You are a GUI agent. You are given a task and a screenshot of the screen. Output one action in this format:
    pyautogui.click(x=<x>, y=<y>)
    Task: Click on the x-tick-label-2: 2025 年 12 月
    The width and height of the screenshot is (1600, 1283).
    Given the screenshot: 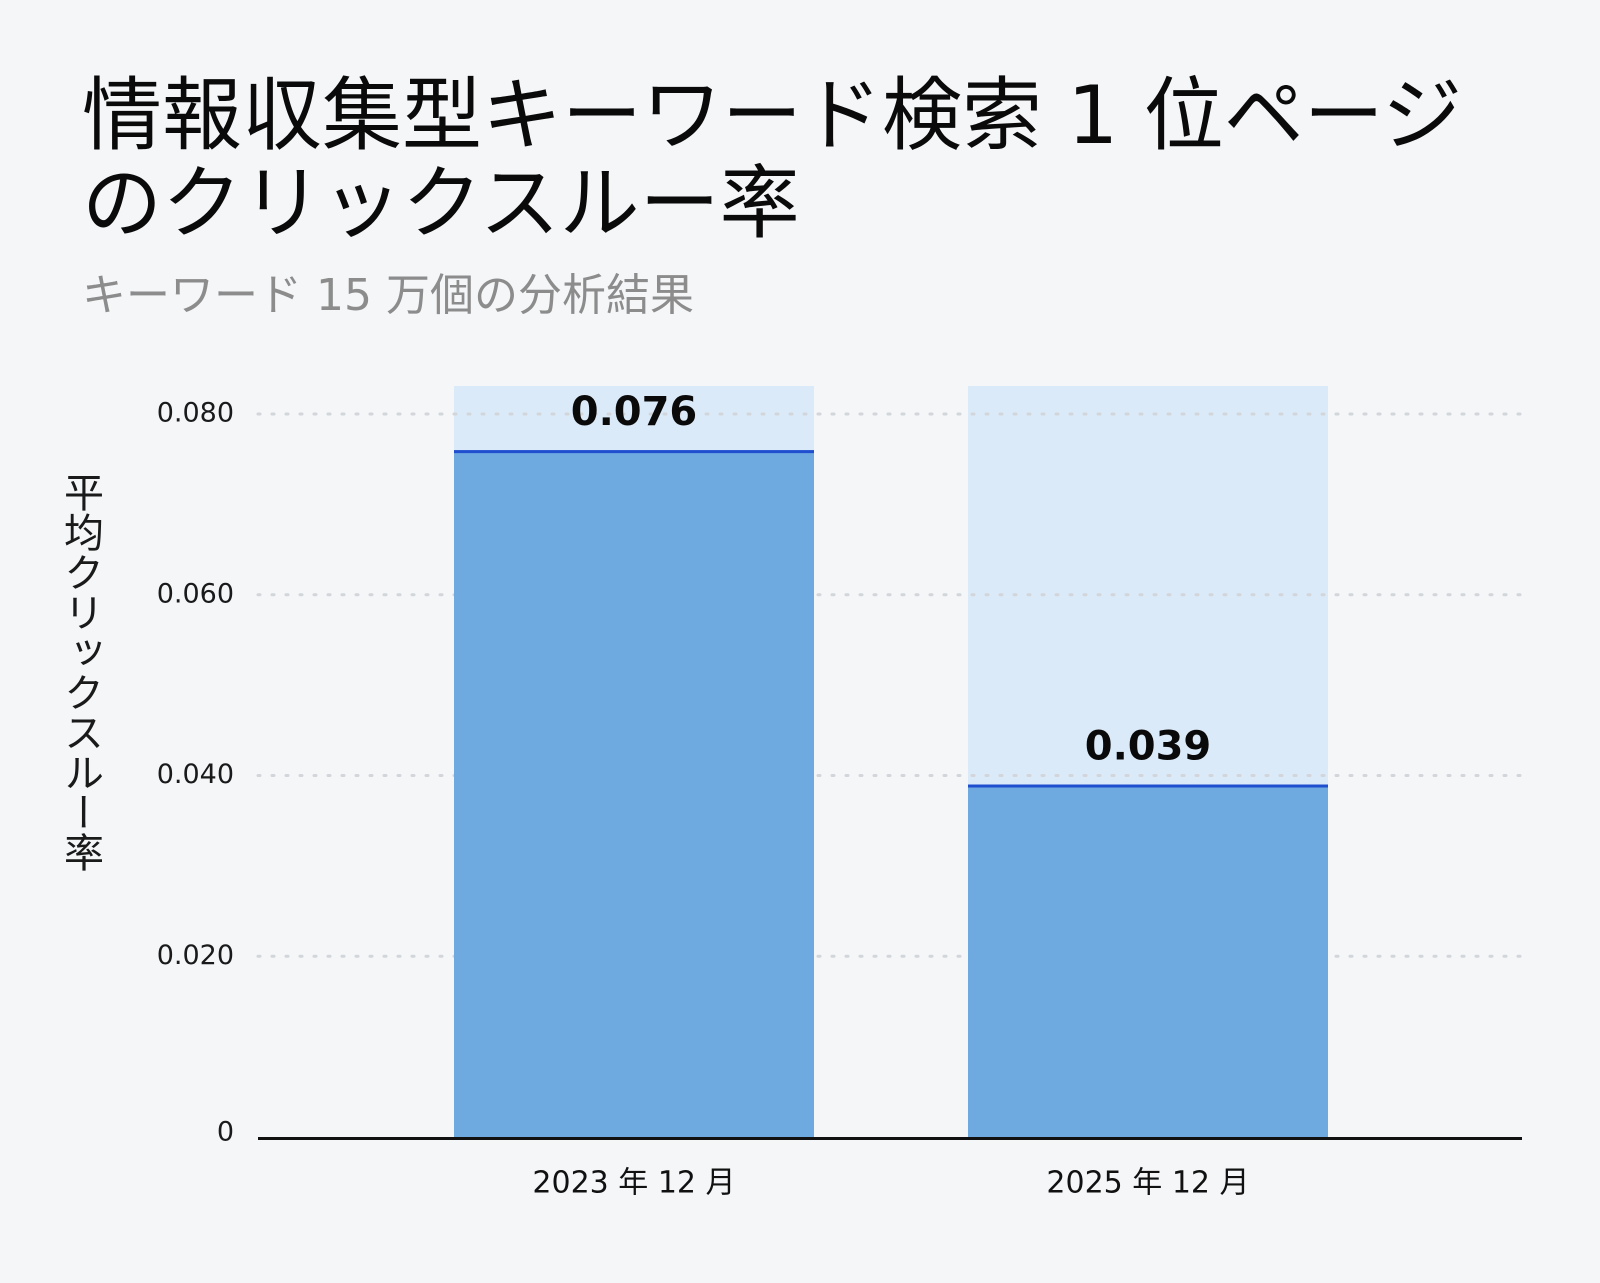 What is the action you would take?
    pyautogui.click(x=1147, y=1183)
    